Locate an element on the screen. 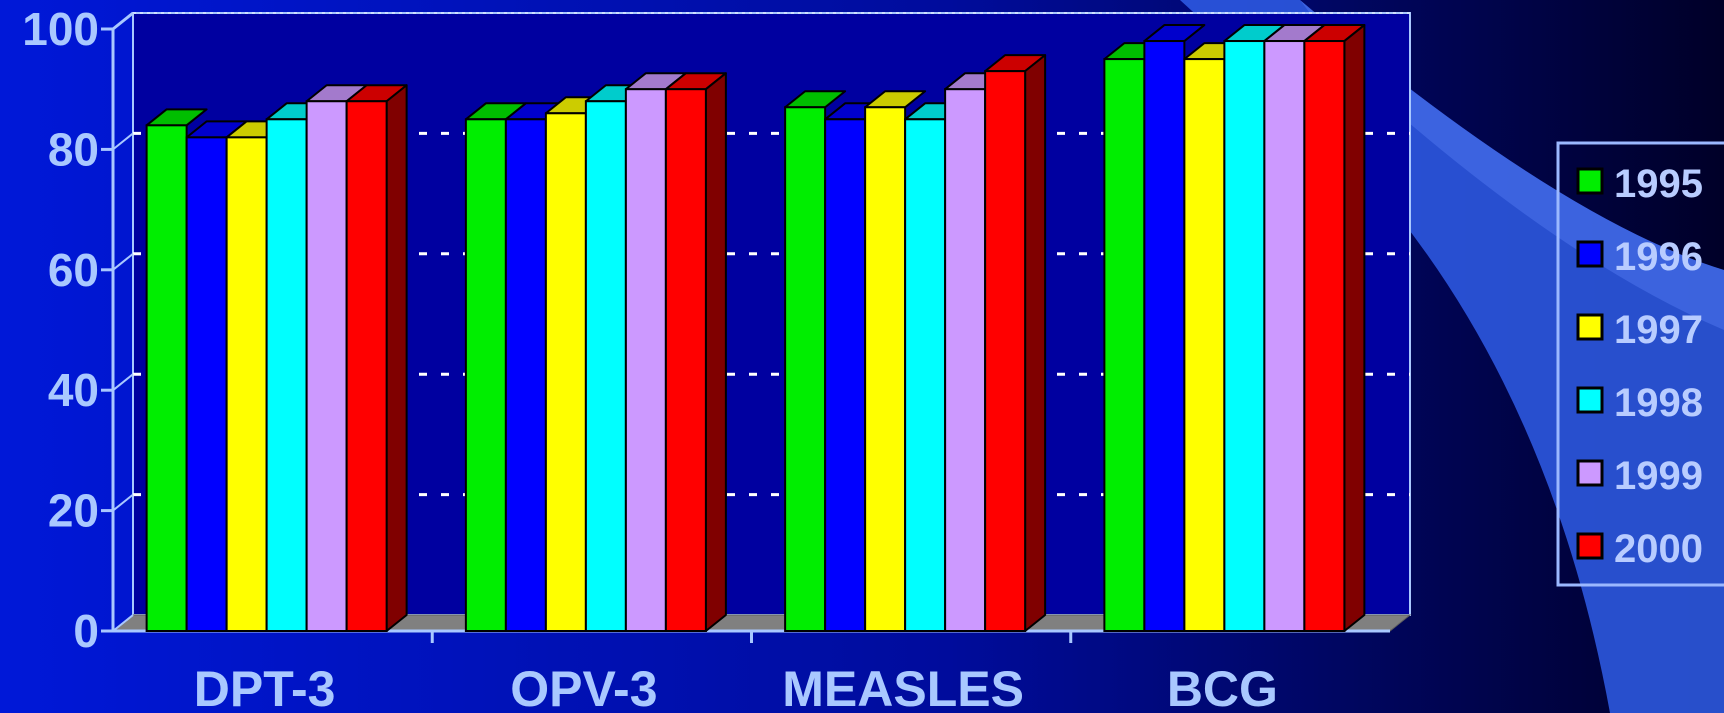 This screenshot has width=1724, height=713. x-category-label: BCG is located at coordinates (1222, 687).